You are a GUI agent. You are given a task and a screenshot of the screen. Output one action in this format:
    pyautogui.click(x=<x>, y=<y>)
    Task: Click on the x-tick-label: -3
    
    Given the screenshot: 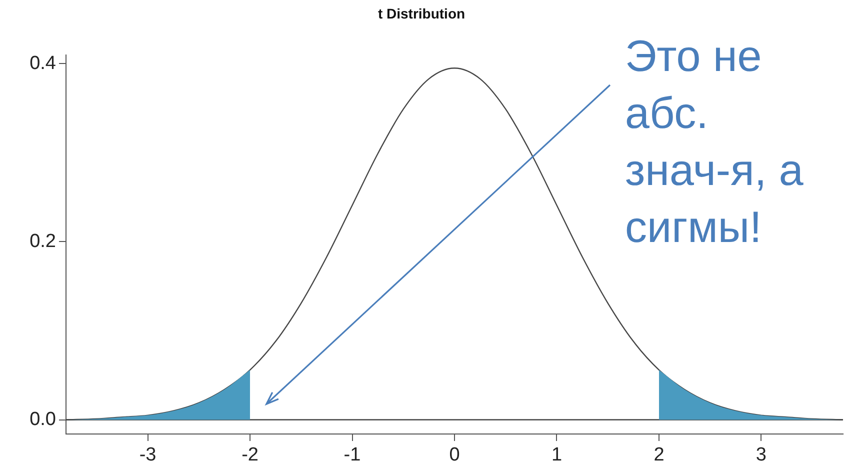 What is the action you would take?
    pyautogui.click(x=147, y=455)
    